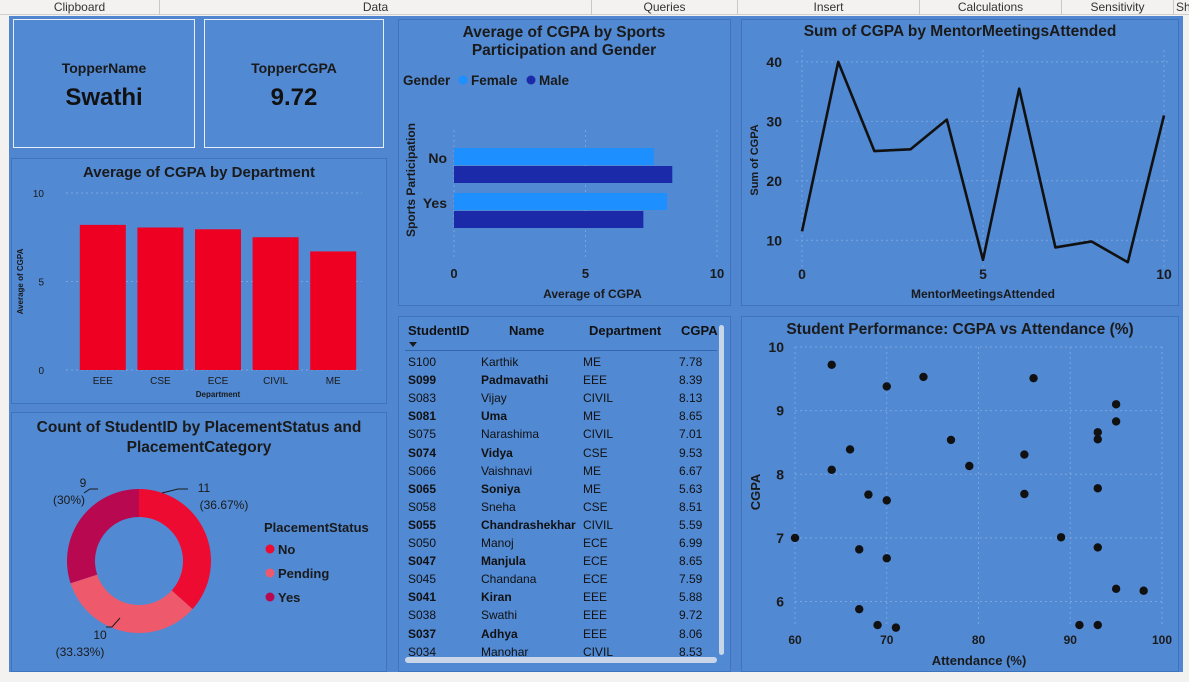 Image resolution: width=1189 pixels, height=682 pixels. Describe the element at coordinates (564, 418) in the screenshot. I see `table-row: S081 Uma ME 8.65` at that location.